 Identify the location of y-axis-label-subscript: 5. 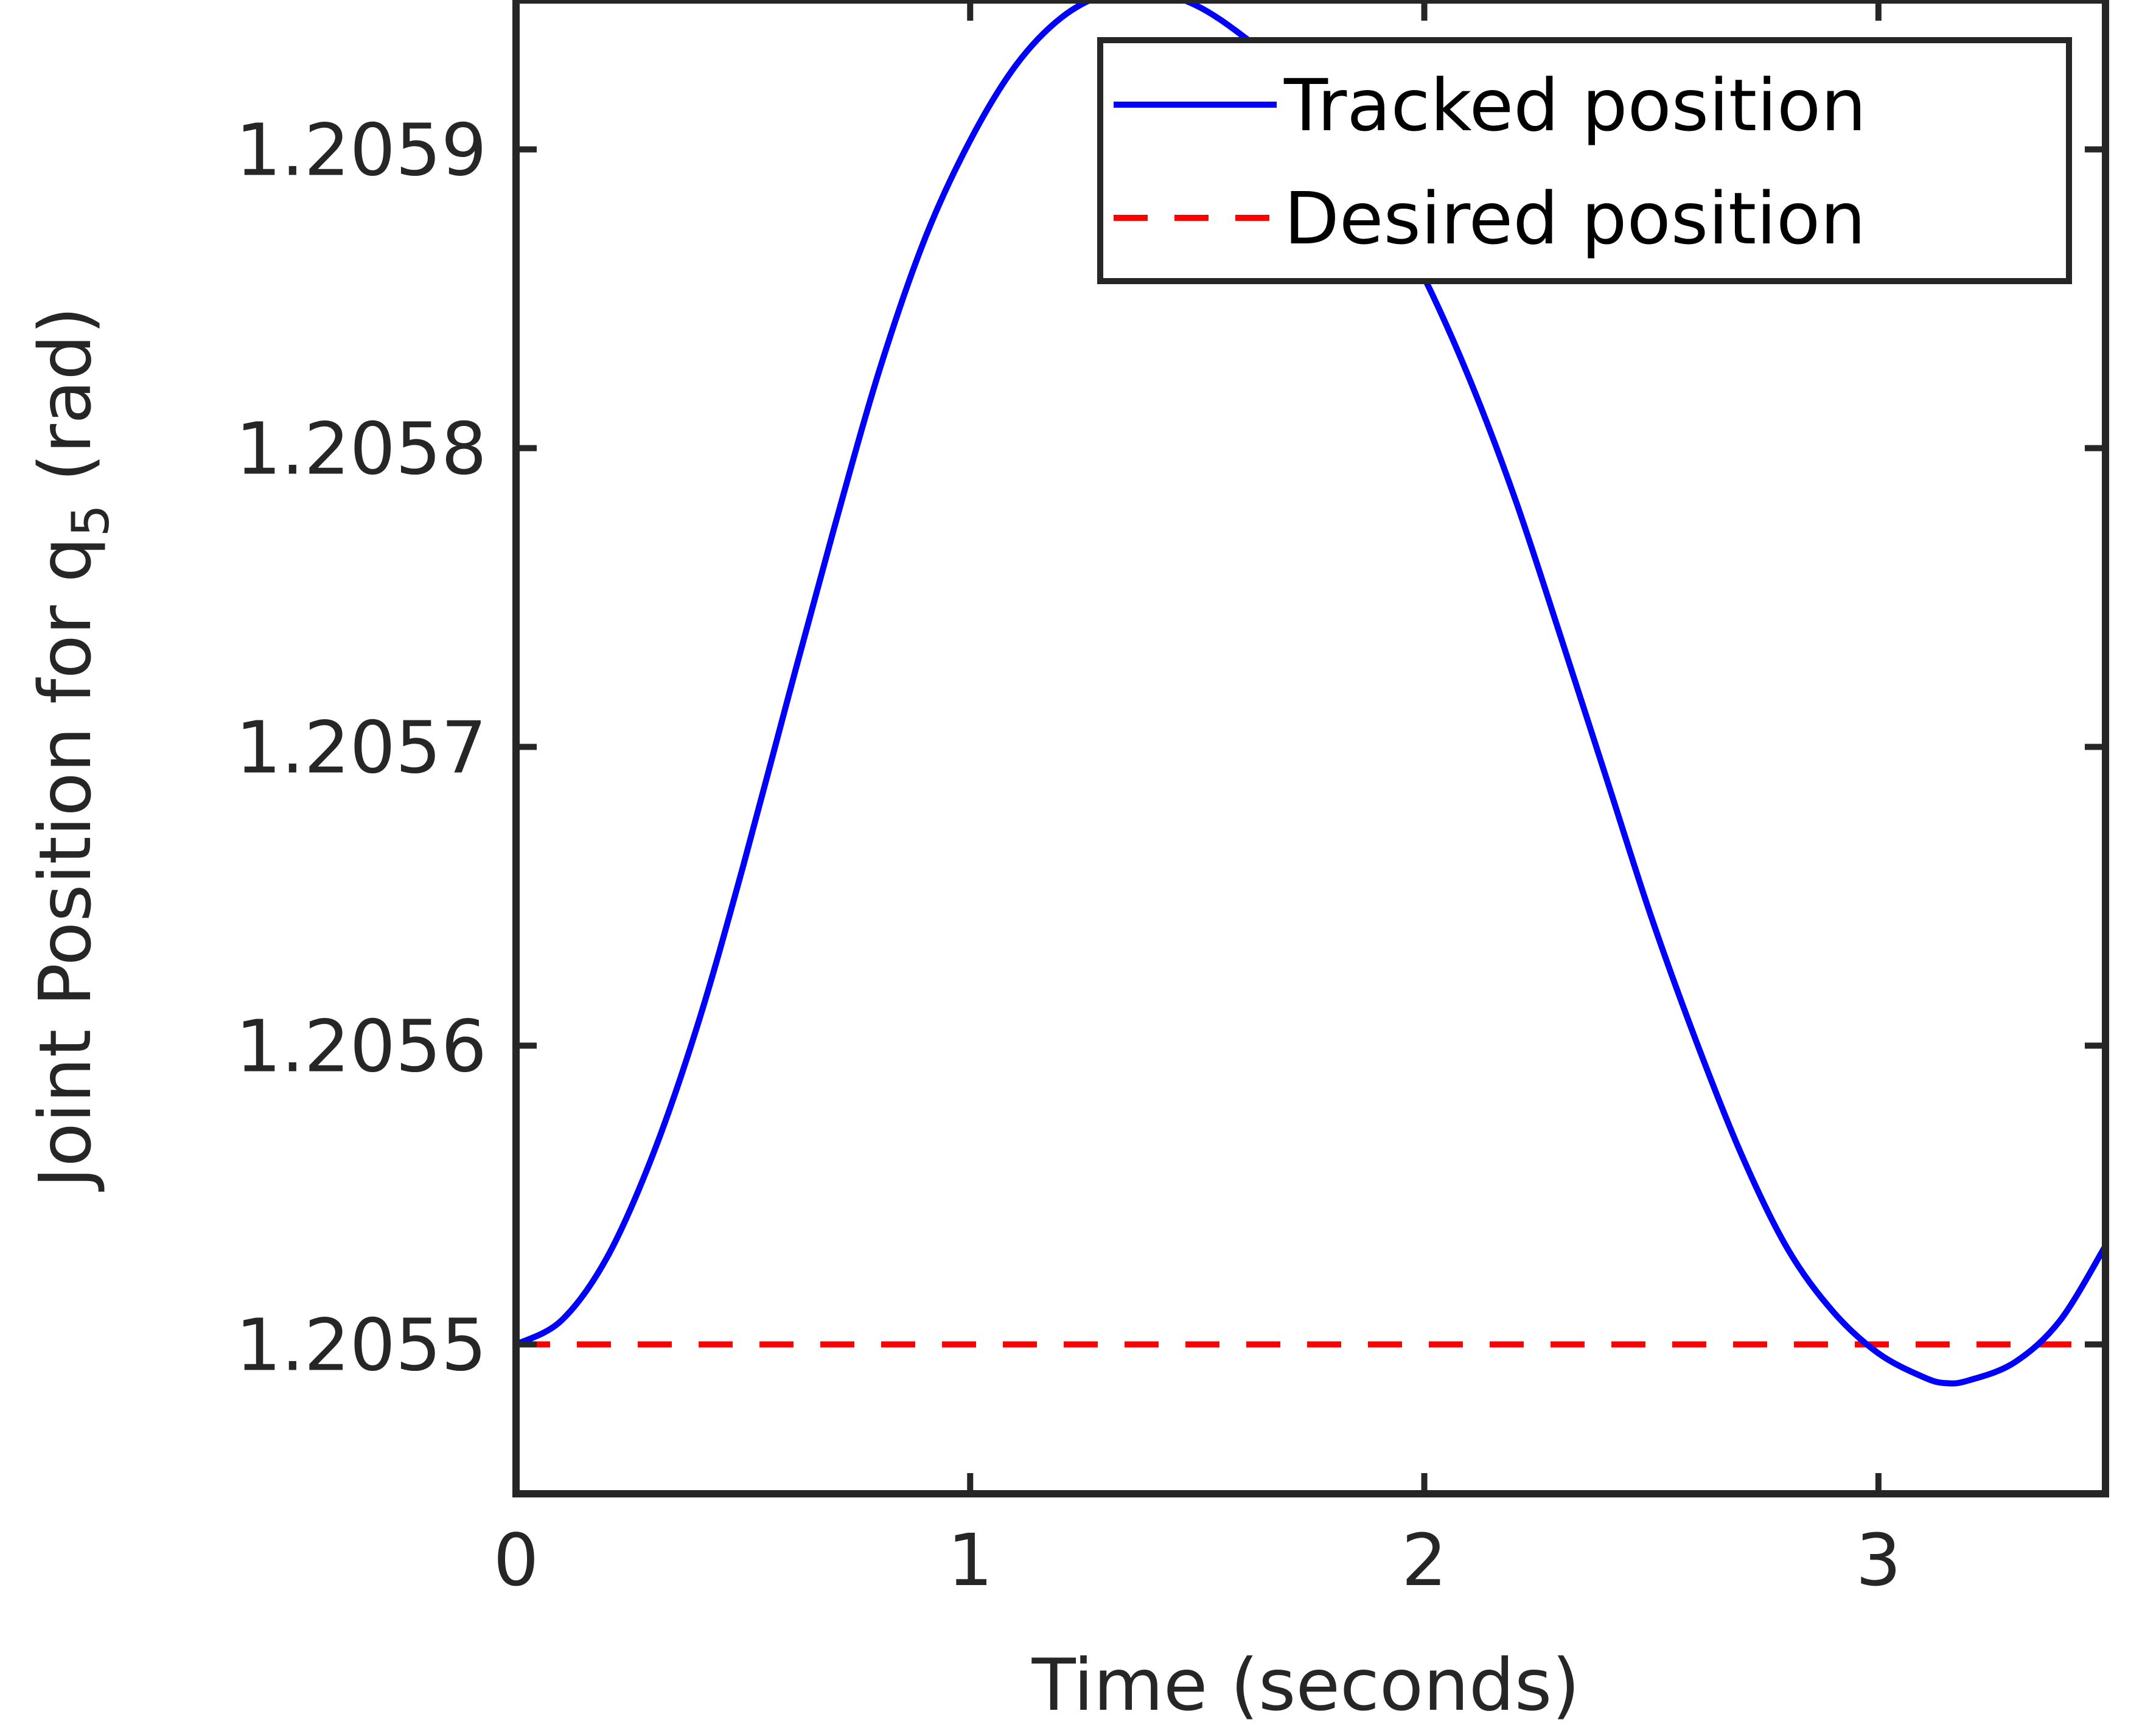
(90, 520).